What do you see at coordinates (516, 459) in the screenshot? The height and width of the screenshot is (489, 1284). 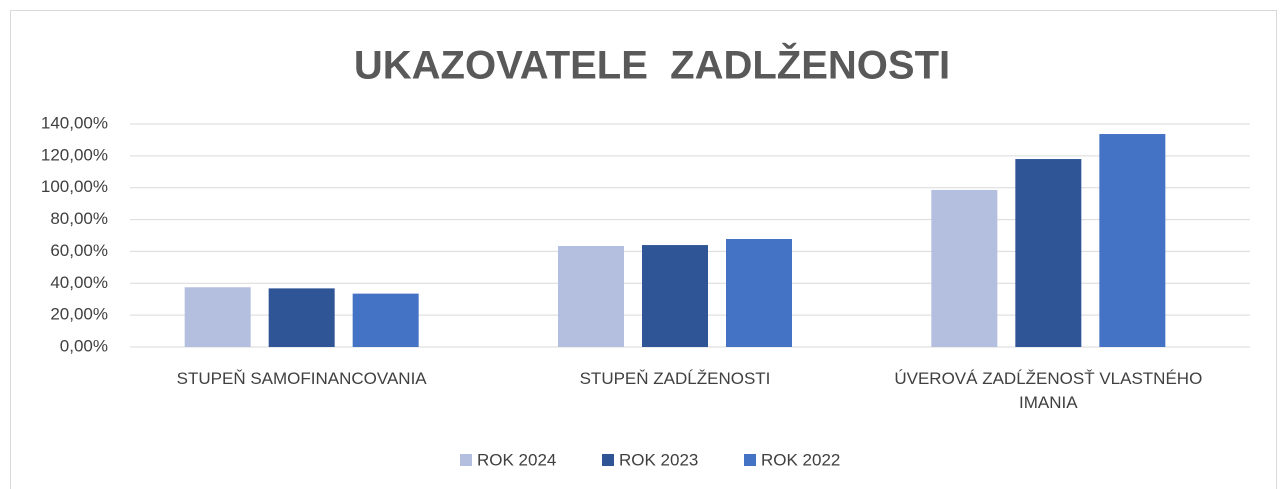 I see `legend-label: ROK 2024` at bounding box center [516, 459].